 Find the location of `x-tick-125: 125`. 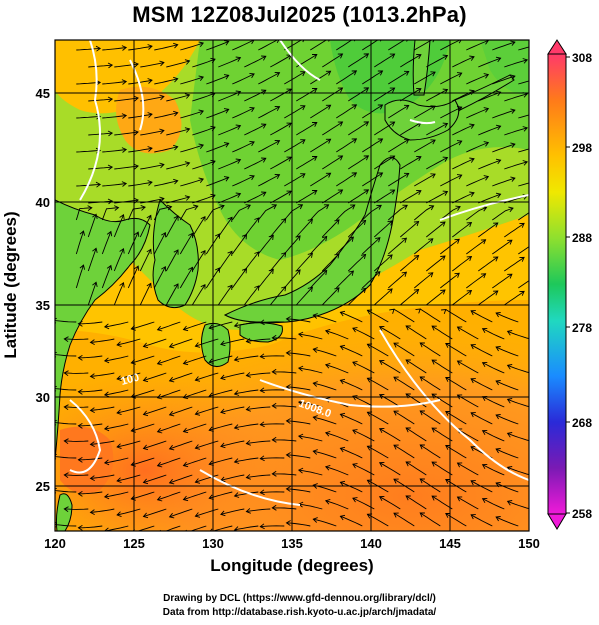

x-tick-125: 125 is located at coordinates (134, 543).